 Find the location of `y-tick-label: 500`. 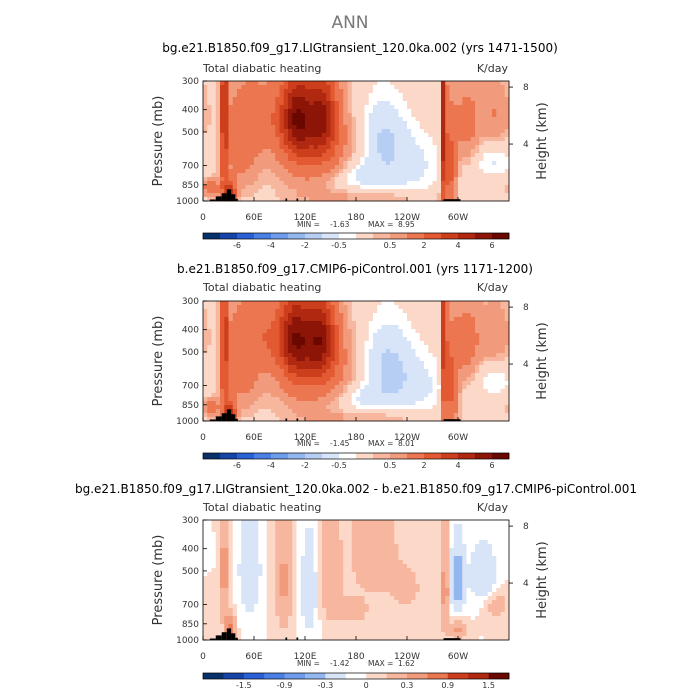

y-tick-label: 500 is located at coordinates (190, 133).